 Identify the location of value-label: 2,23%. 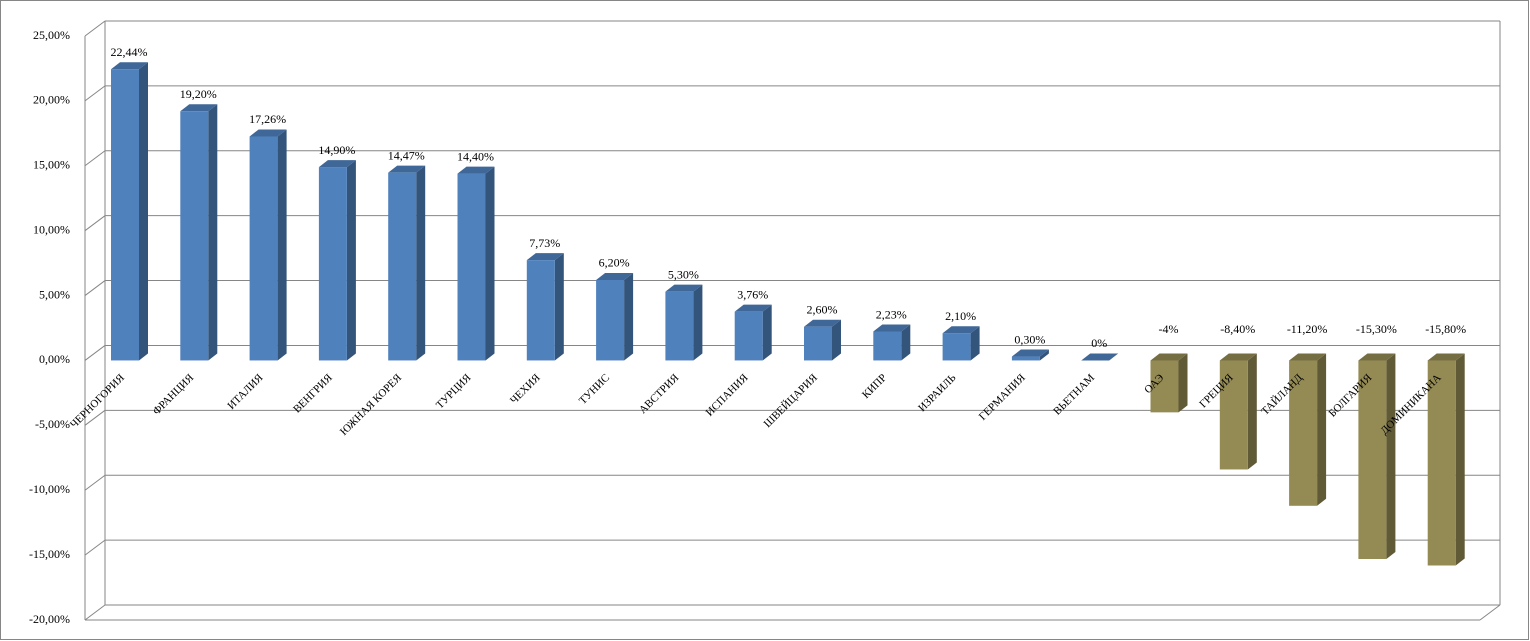
(891, 314).